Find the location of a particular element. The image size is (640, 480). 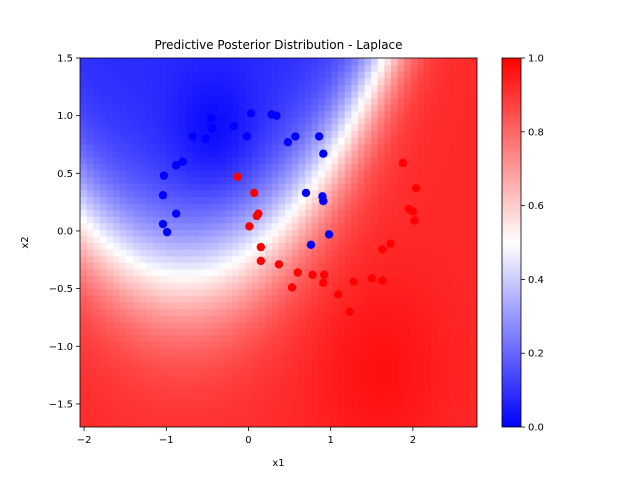

y-tick-label: −1.5 is located at coordinates (61, 404).